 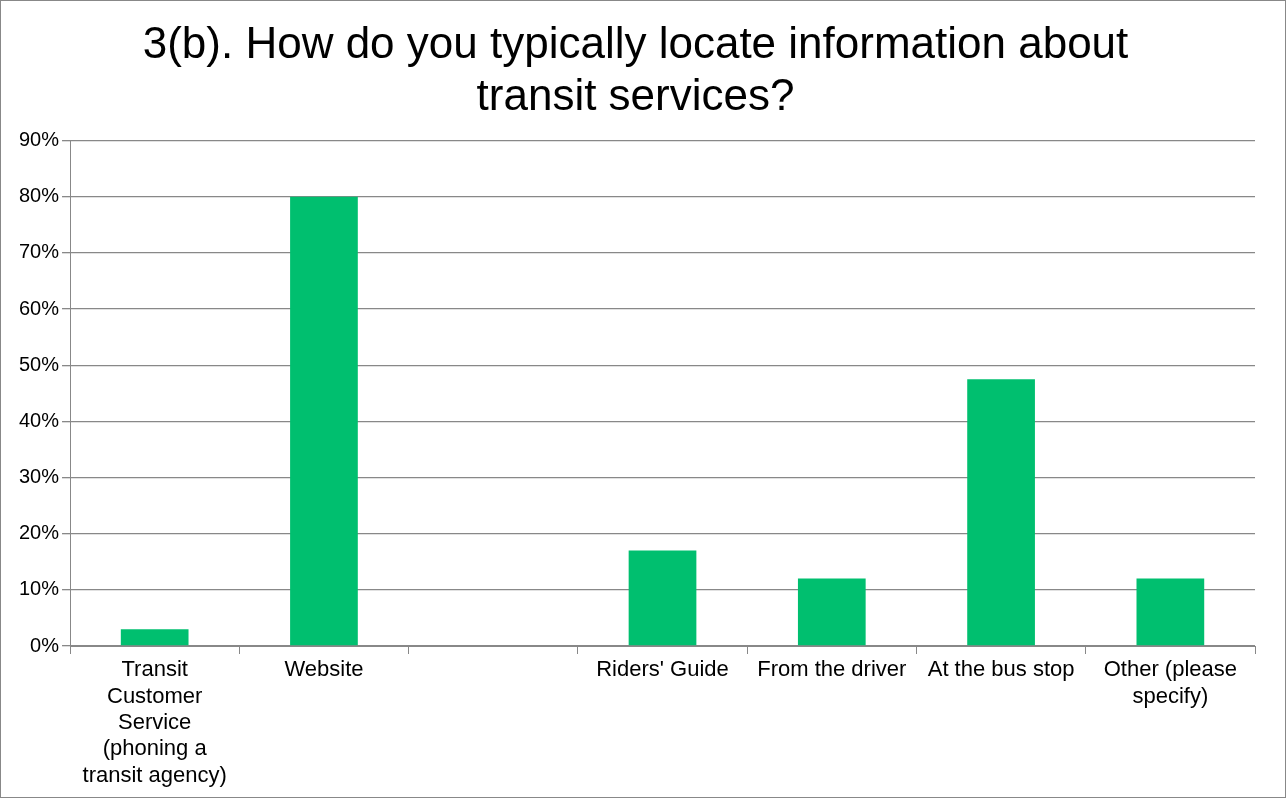 What do you see at coordinates (39, 419) in the screenshot?
I see `y-tick-label: 40%` at bounding box center [39, 419].